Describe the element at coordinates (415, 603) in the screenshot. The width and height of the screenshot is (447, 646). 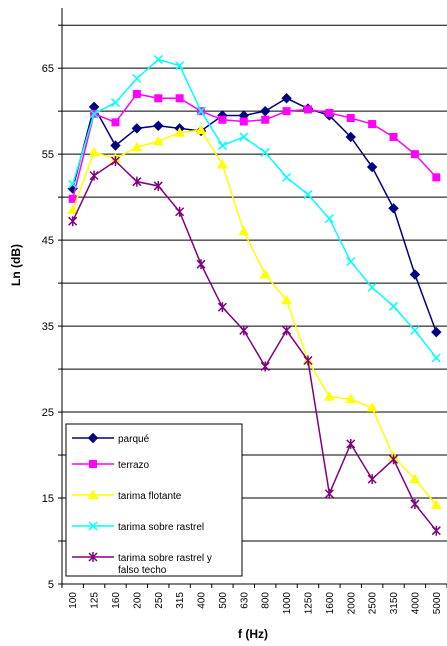
I see `x-tick-label: 4000` at that location.